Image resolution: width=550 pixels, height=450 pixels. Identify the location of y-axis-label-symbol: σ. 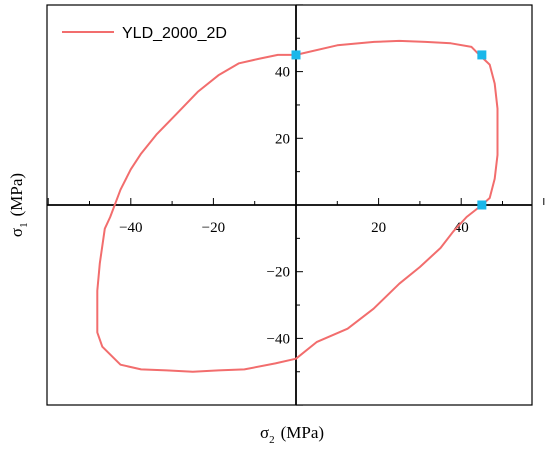
(16, 232).